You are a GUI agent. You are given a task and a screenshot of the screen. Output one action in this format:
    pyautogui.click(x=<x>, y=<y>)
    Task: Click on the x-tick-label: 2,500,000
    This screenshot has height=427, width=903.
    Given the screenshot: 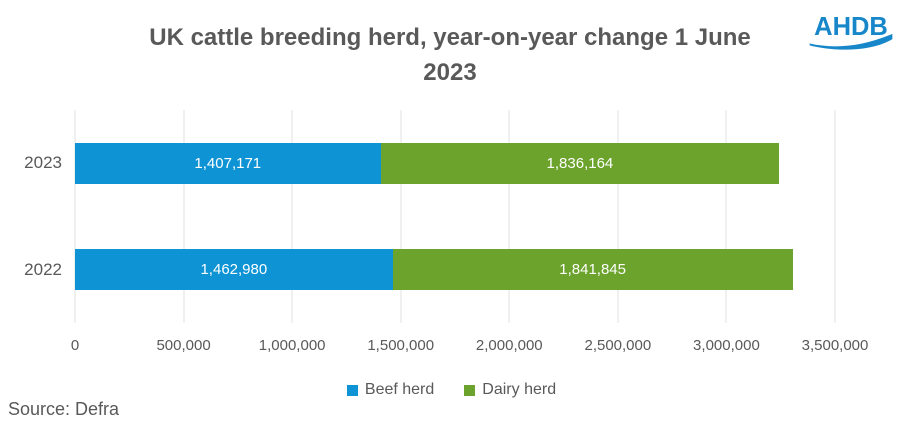 What is the action you would take?
    pyautogui.click(x=618, y=345)
    